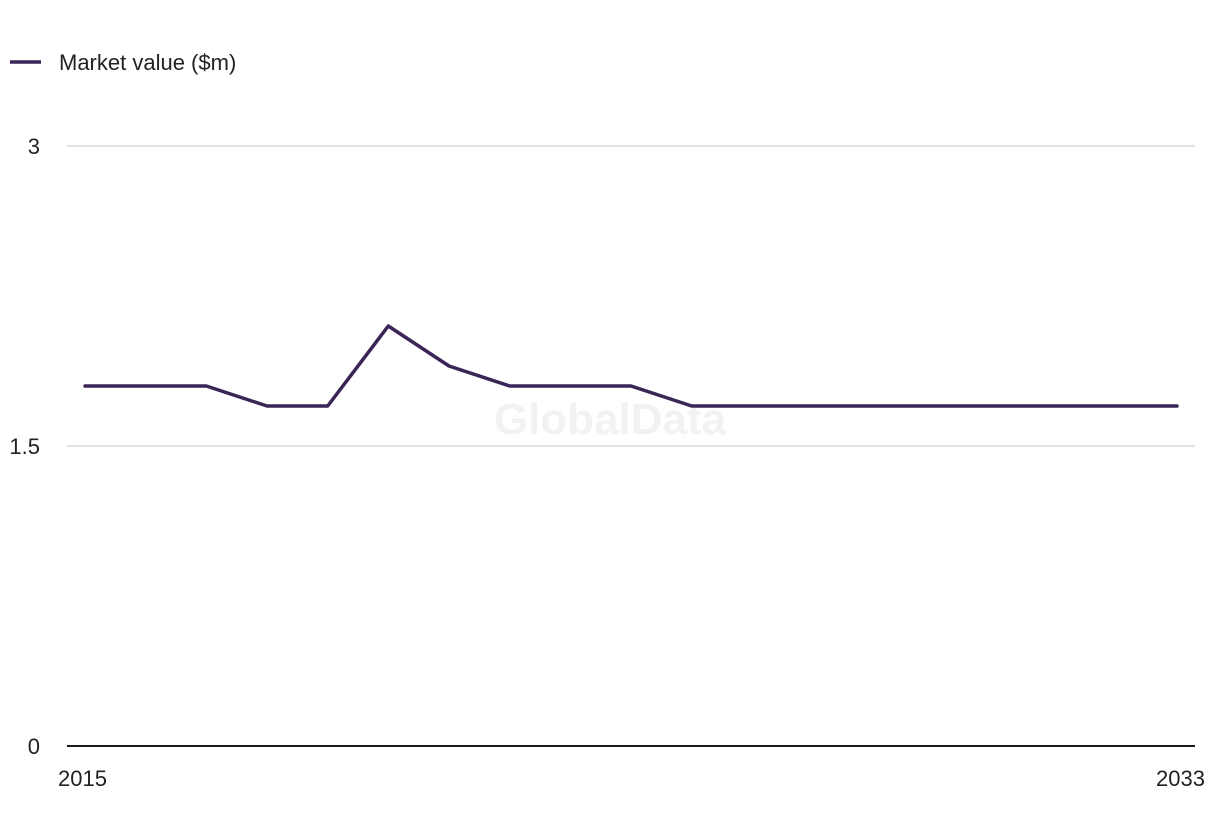  Describe the element at coordinates (24, 446) in the screenshot. I see `y-tick-label-1-5: 1.5` at that location.